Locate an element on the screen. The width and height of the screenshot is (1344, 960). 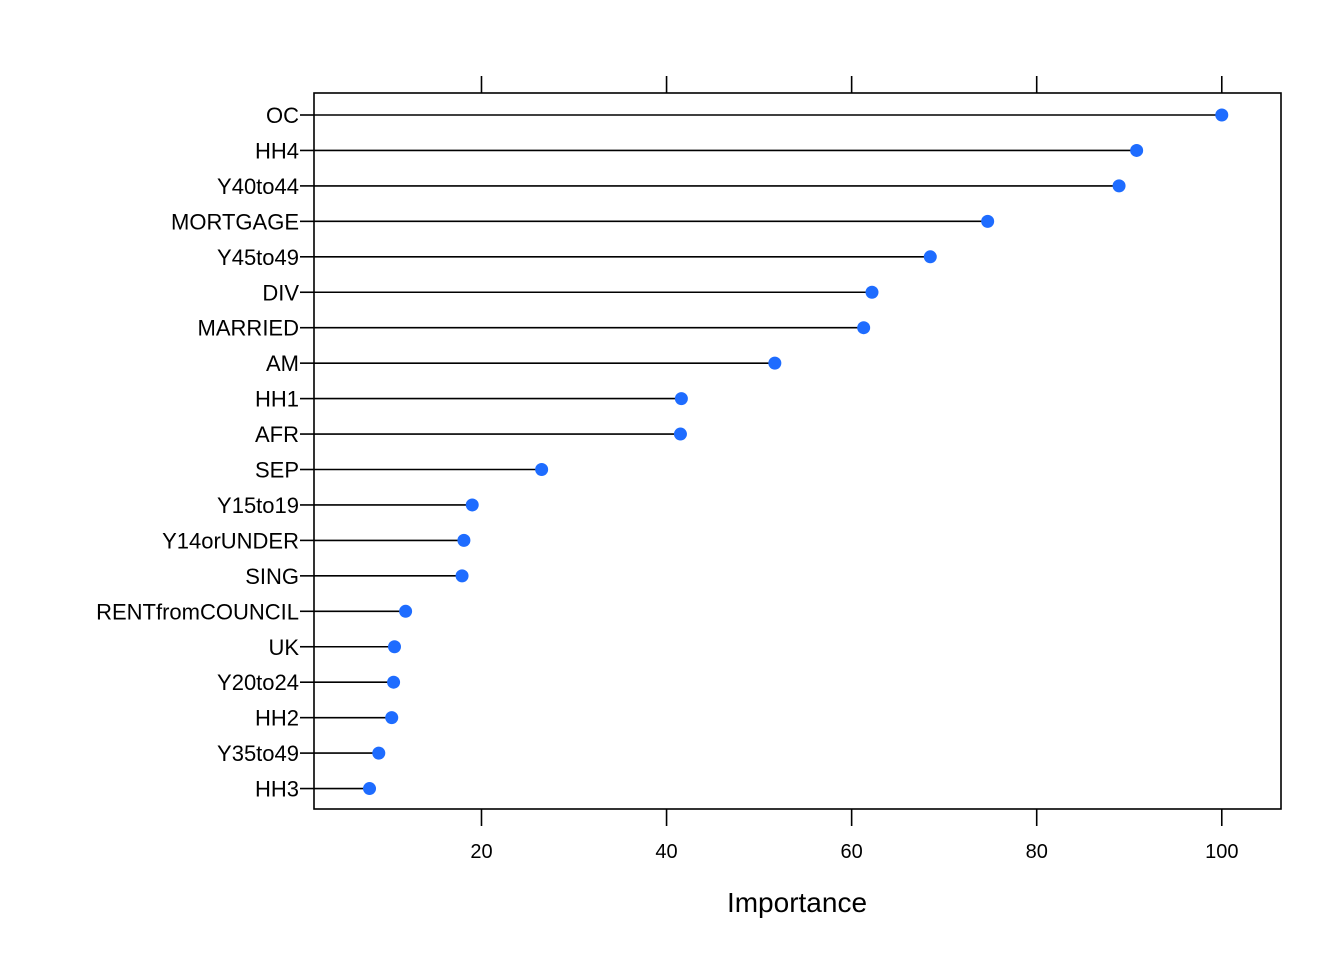
category-label: UK is located at coordinates (283, 647).